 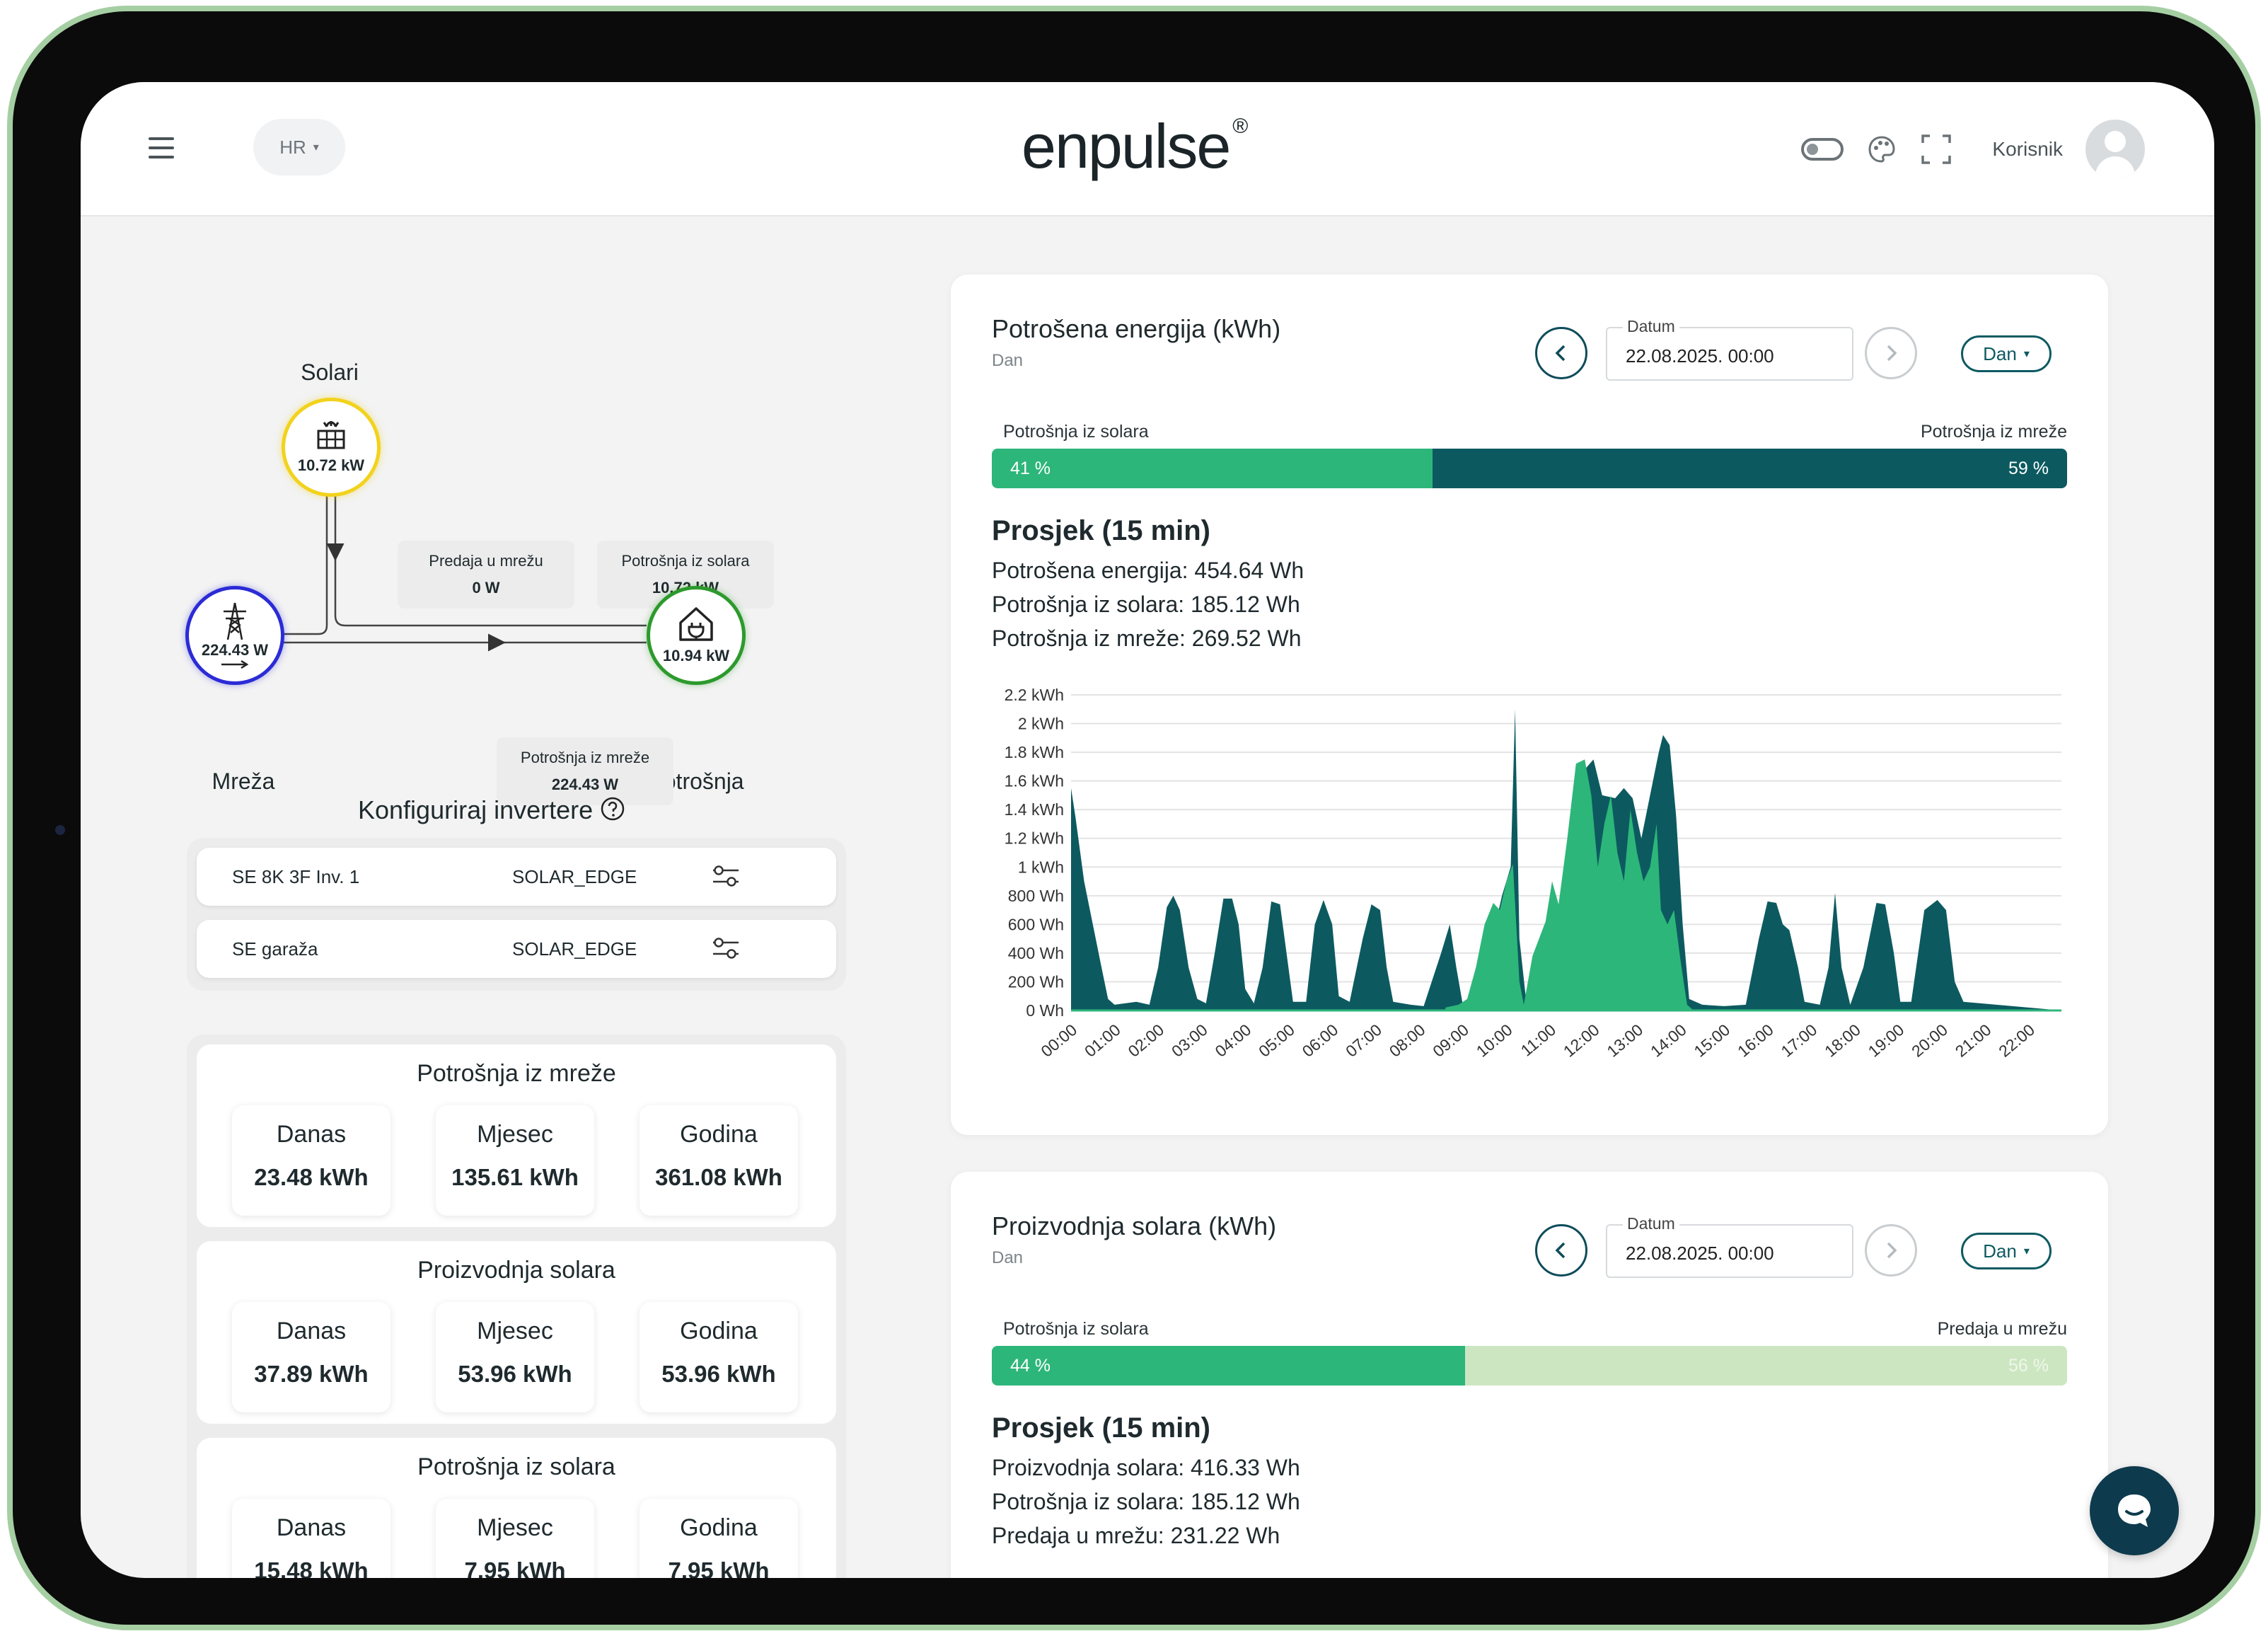 What do you see at coordinates (1136, 1535) in the screenshot?
I see `average-line: Predaja u mrežu: 231.22 Wh` at bounding box center [1136, 1535].